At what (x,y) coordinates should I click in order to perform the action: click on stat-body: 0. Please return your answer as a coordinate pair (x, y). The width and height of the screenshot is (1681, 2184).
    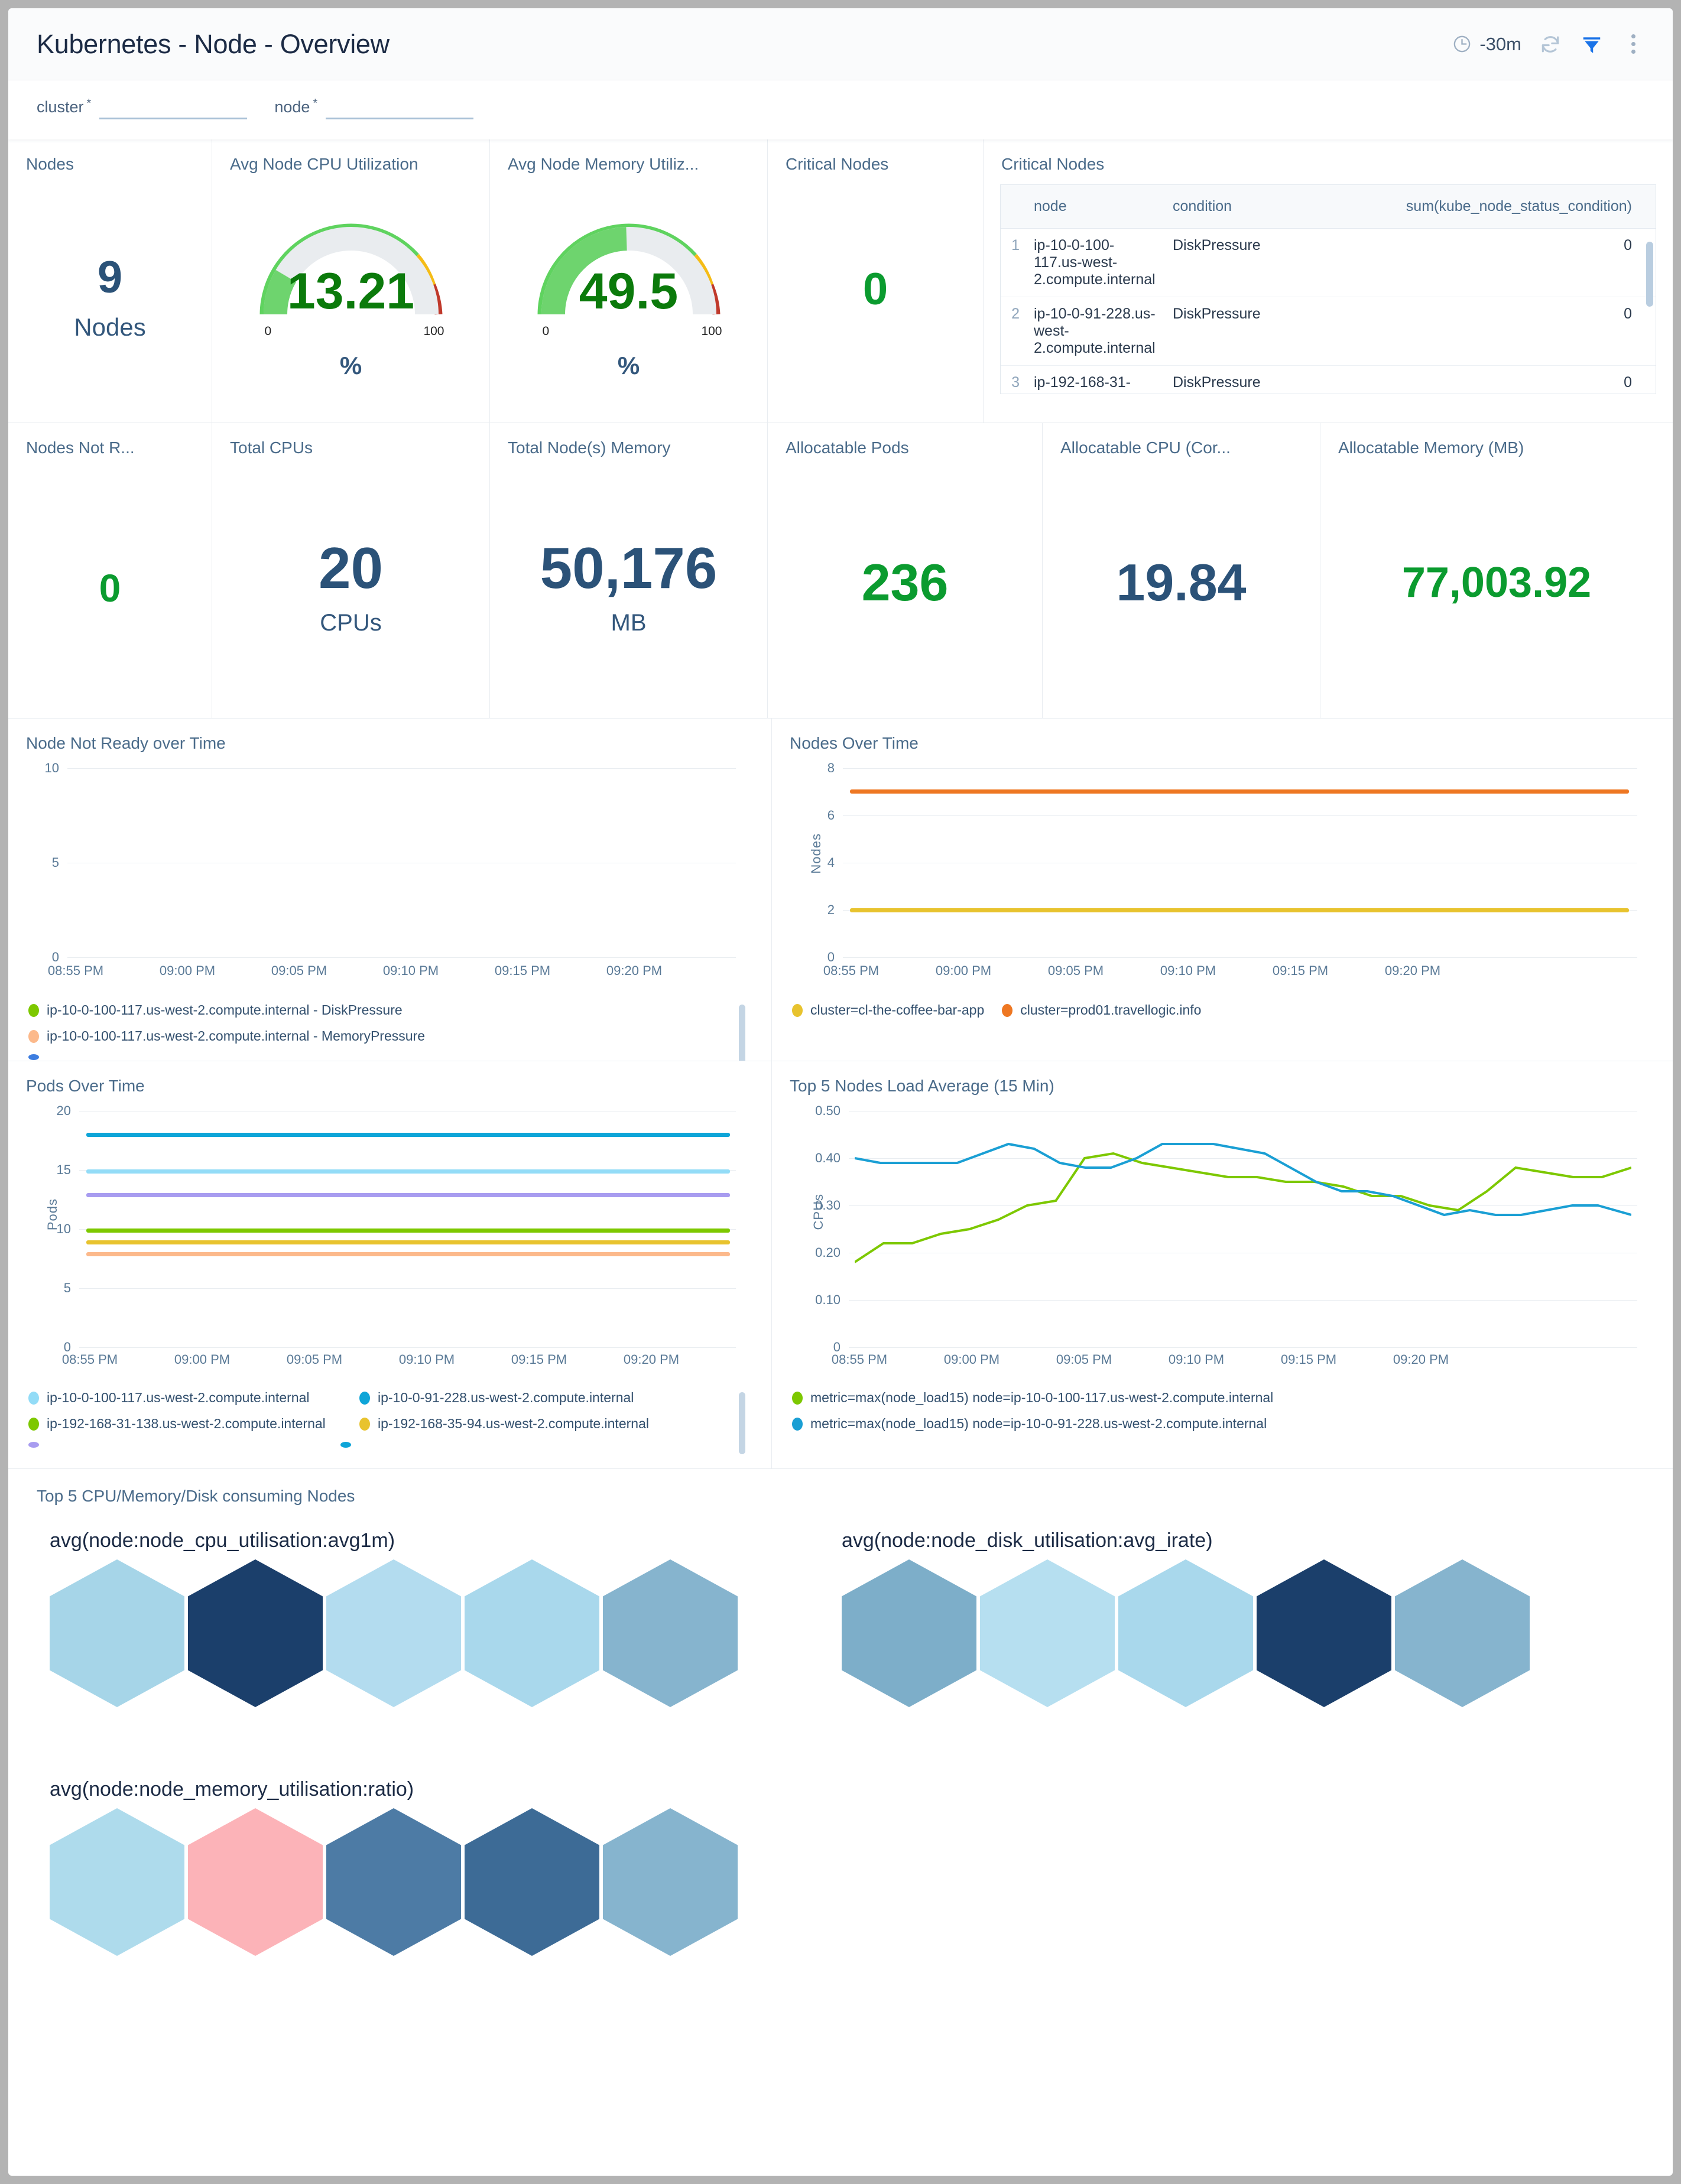
    Looking at the image, I should click on (875, 298).